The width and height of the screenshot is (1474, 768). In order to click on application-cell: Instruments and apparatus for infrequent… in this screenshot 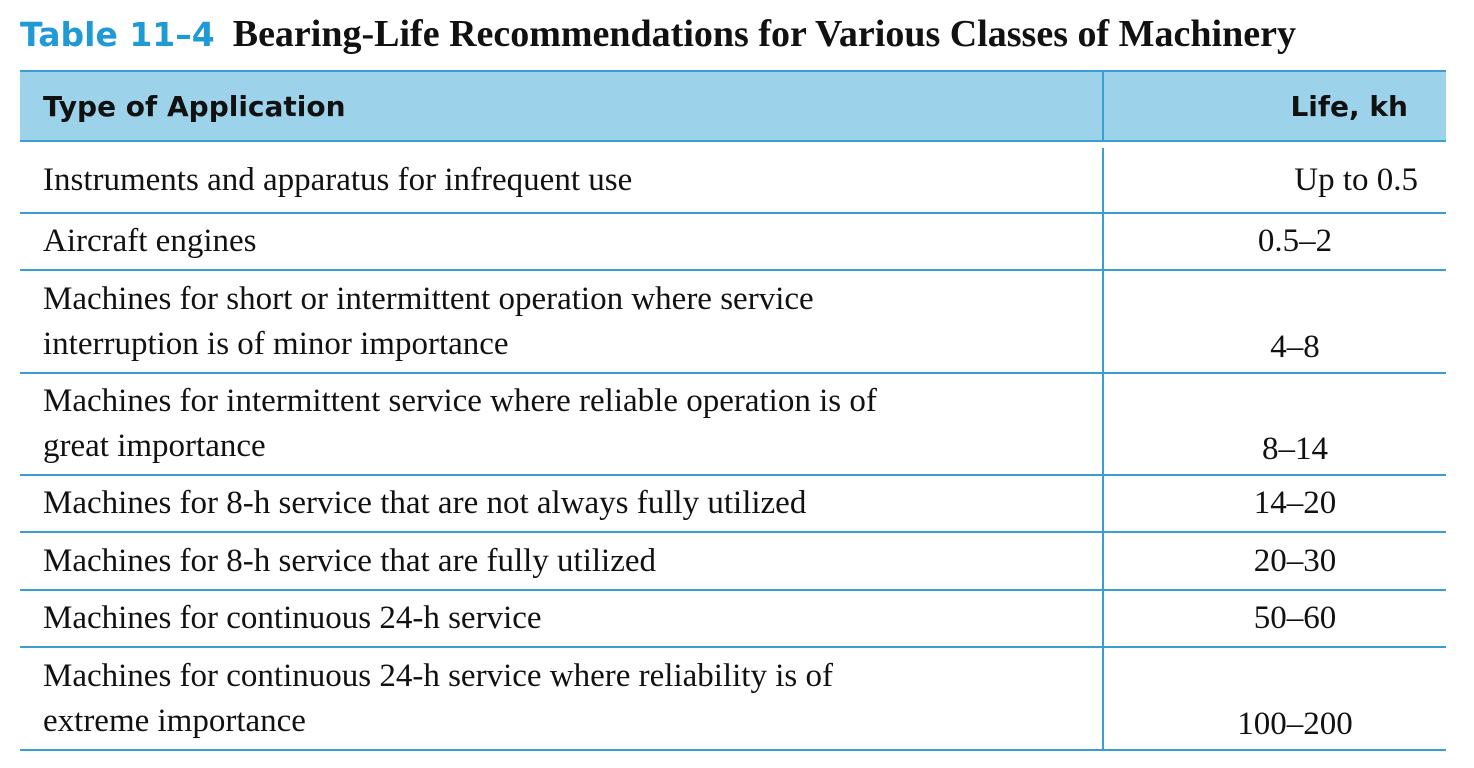, I will do `click(562, 180)`.